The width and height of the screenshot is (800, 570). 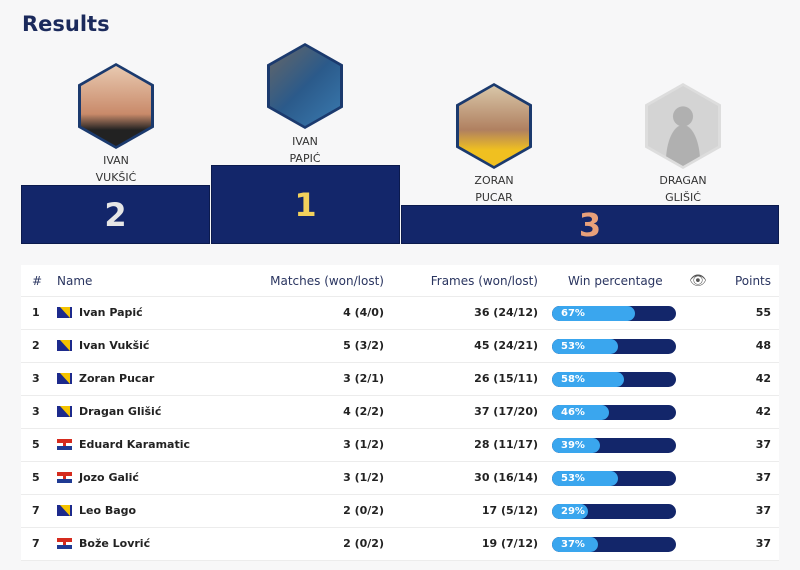 What do you see at coordinates (327, 281) in the screenshot?
I see `col-matches: Matches (won/lost)` at bounding box center [327, 281].